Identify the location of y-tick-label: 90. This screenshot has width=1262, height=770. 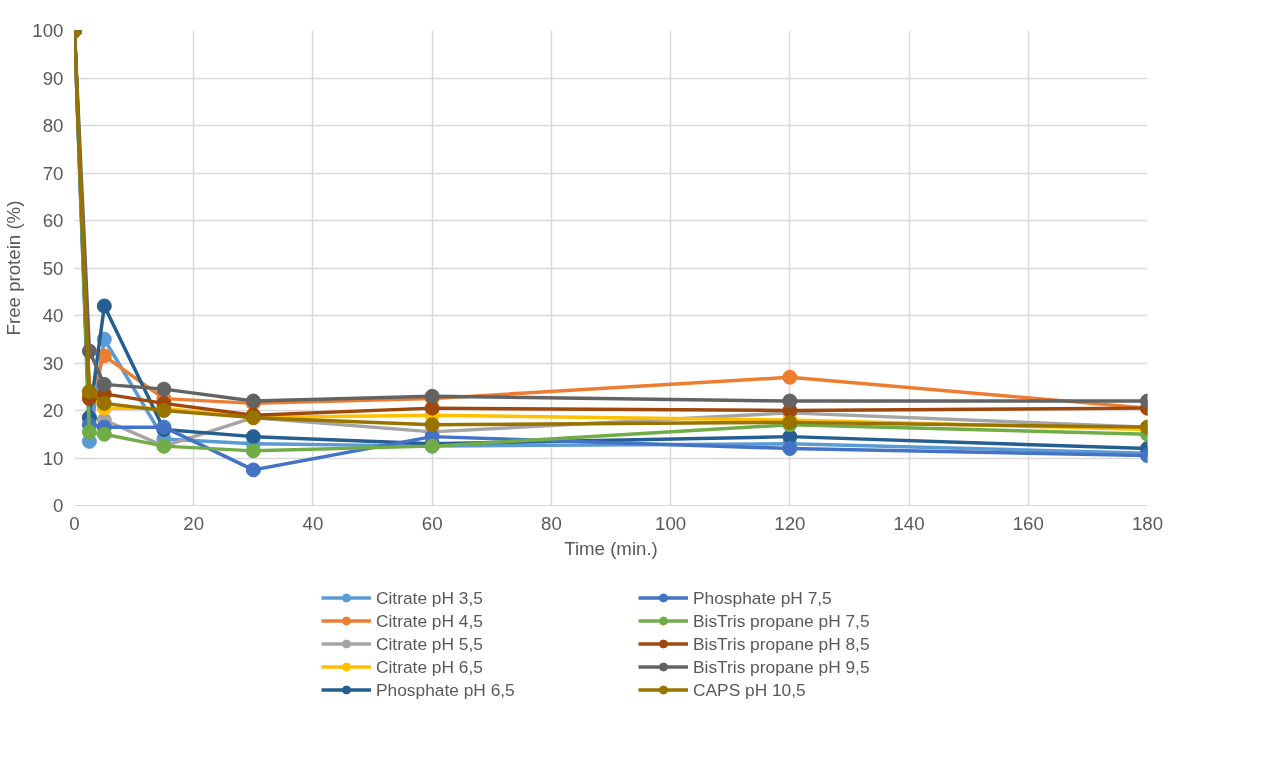
(53, 78).